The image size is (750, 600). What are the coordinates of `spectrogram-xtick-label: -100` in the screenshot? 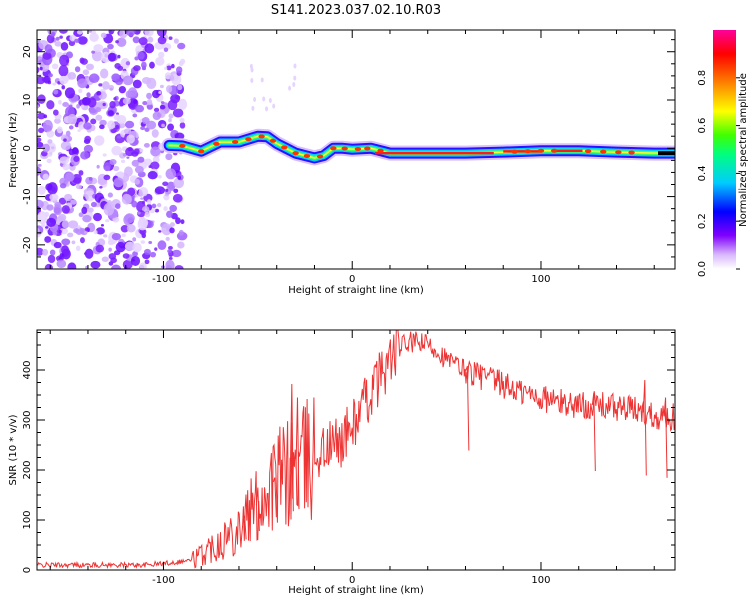 It's located at (163, 279).